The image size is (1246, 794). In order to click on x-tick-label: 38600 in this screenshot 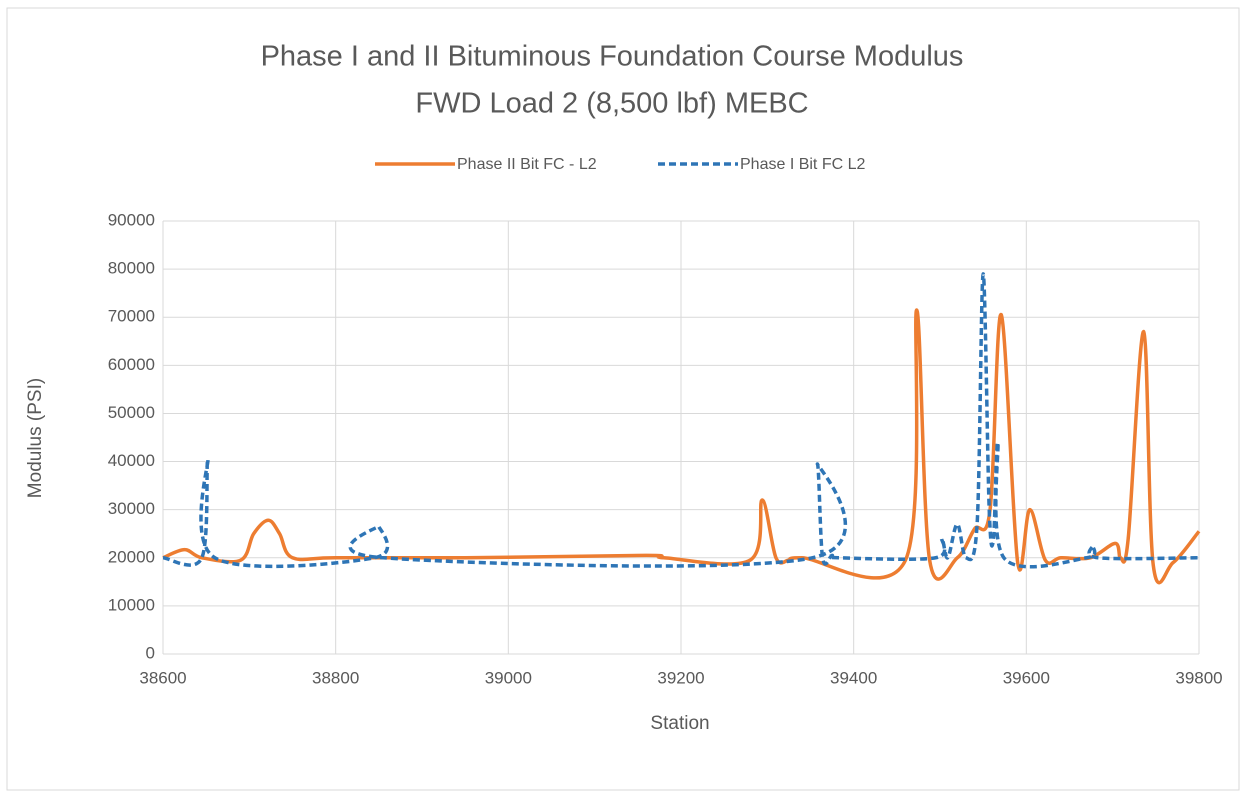, I will do `click(162, 677)`.